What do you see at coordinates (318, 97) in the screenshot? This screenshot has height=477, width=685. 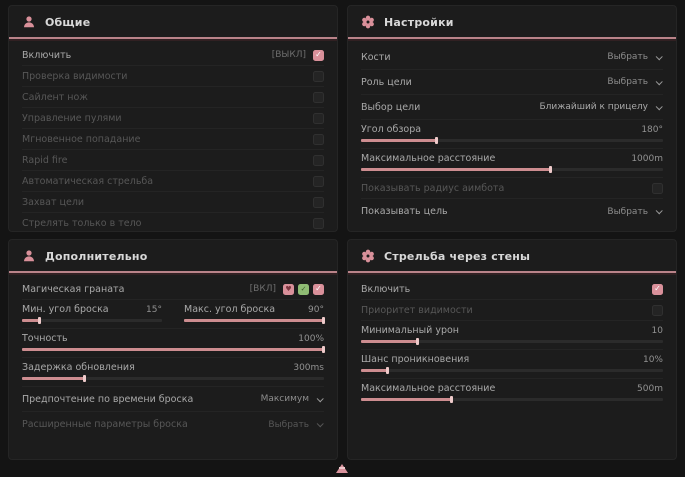 I see `silent-knife-checkbox` at bounding box center [318, 97].